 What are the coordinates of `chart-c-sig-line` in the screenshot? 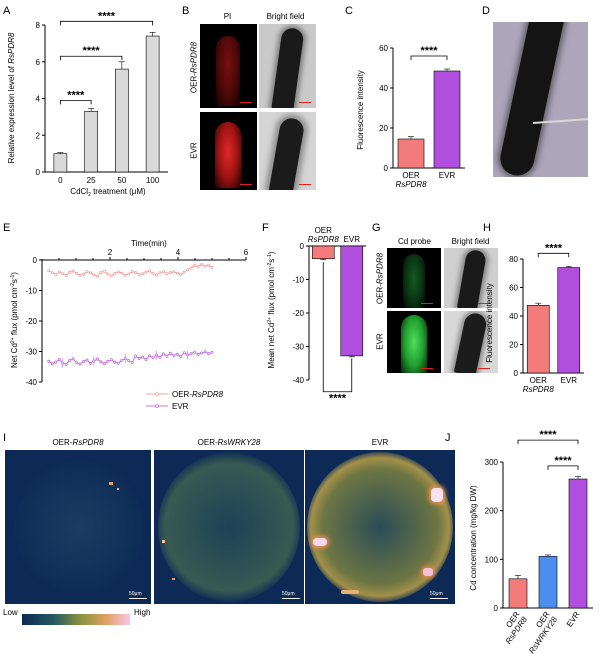 It's located at (429, 57).